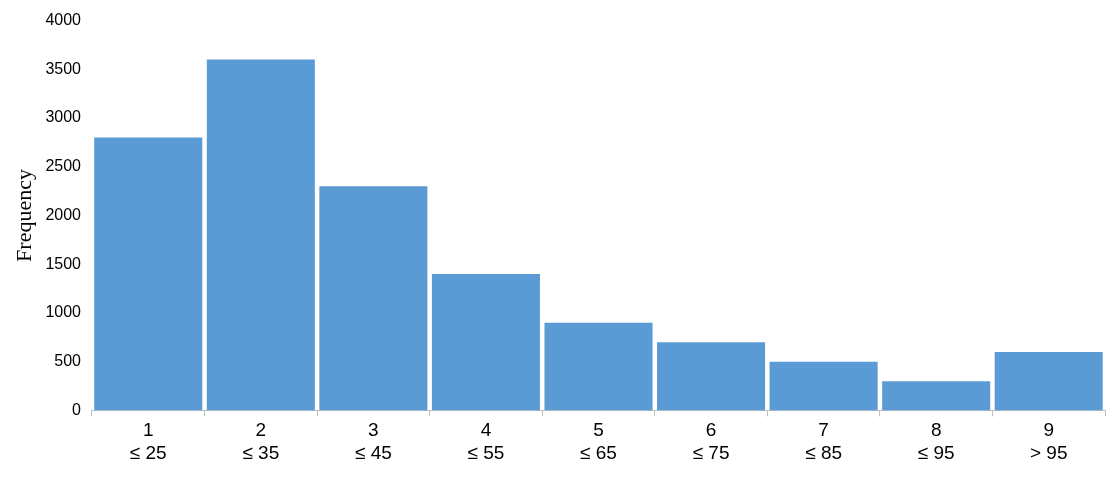 The width and height of the screenshot is (1119, 477). What do you see at coordinates (63, 68) in the screenshot?
I see `y-tick-label: 3500` at bounding box center [63, 68].